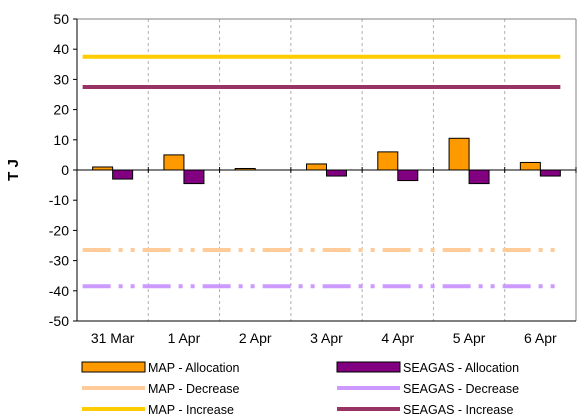 The image size is (578, 419). I want to click on legend-label: MAP - Allocation, so click(194, 368).